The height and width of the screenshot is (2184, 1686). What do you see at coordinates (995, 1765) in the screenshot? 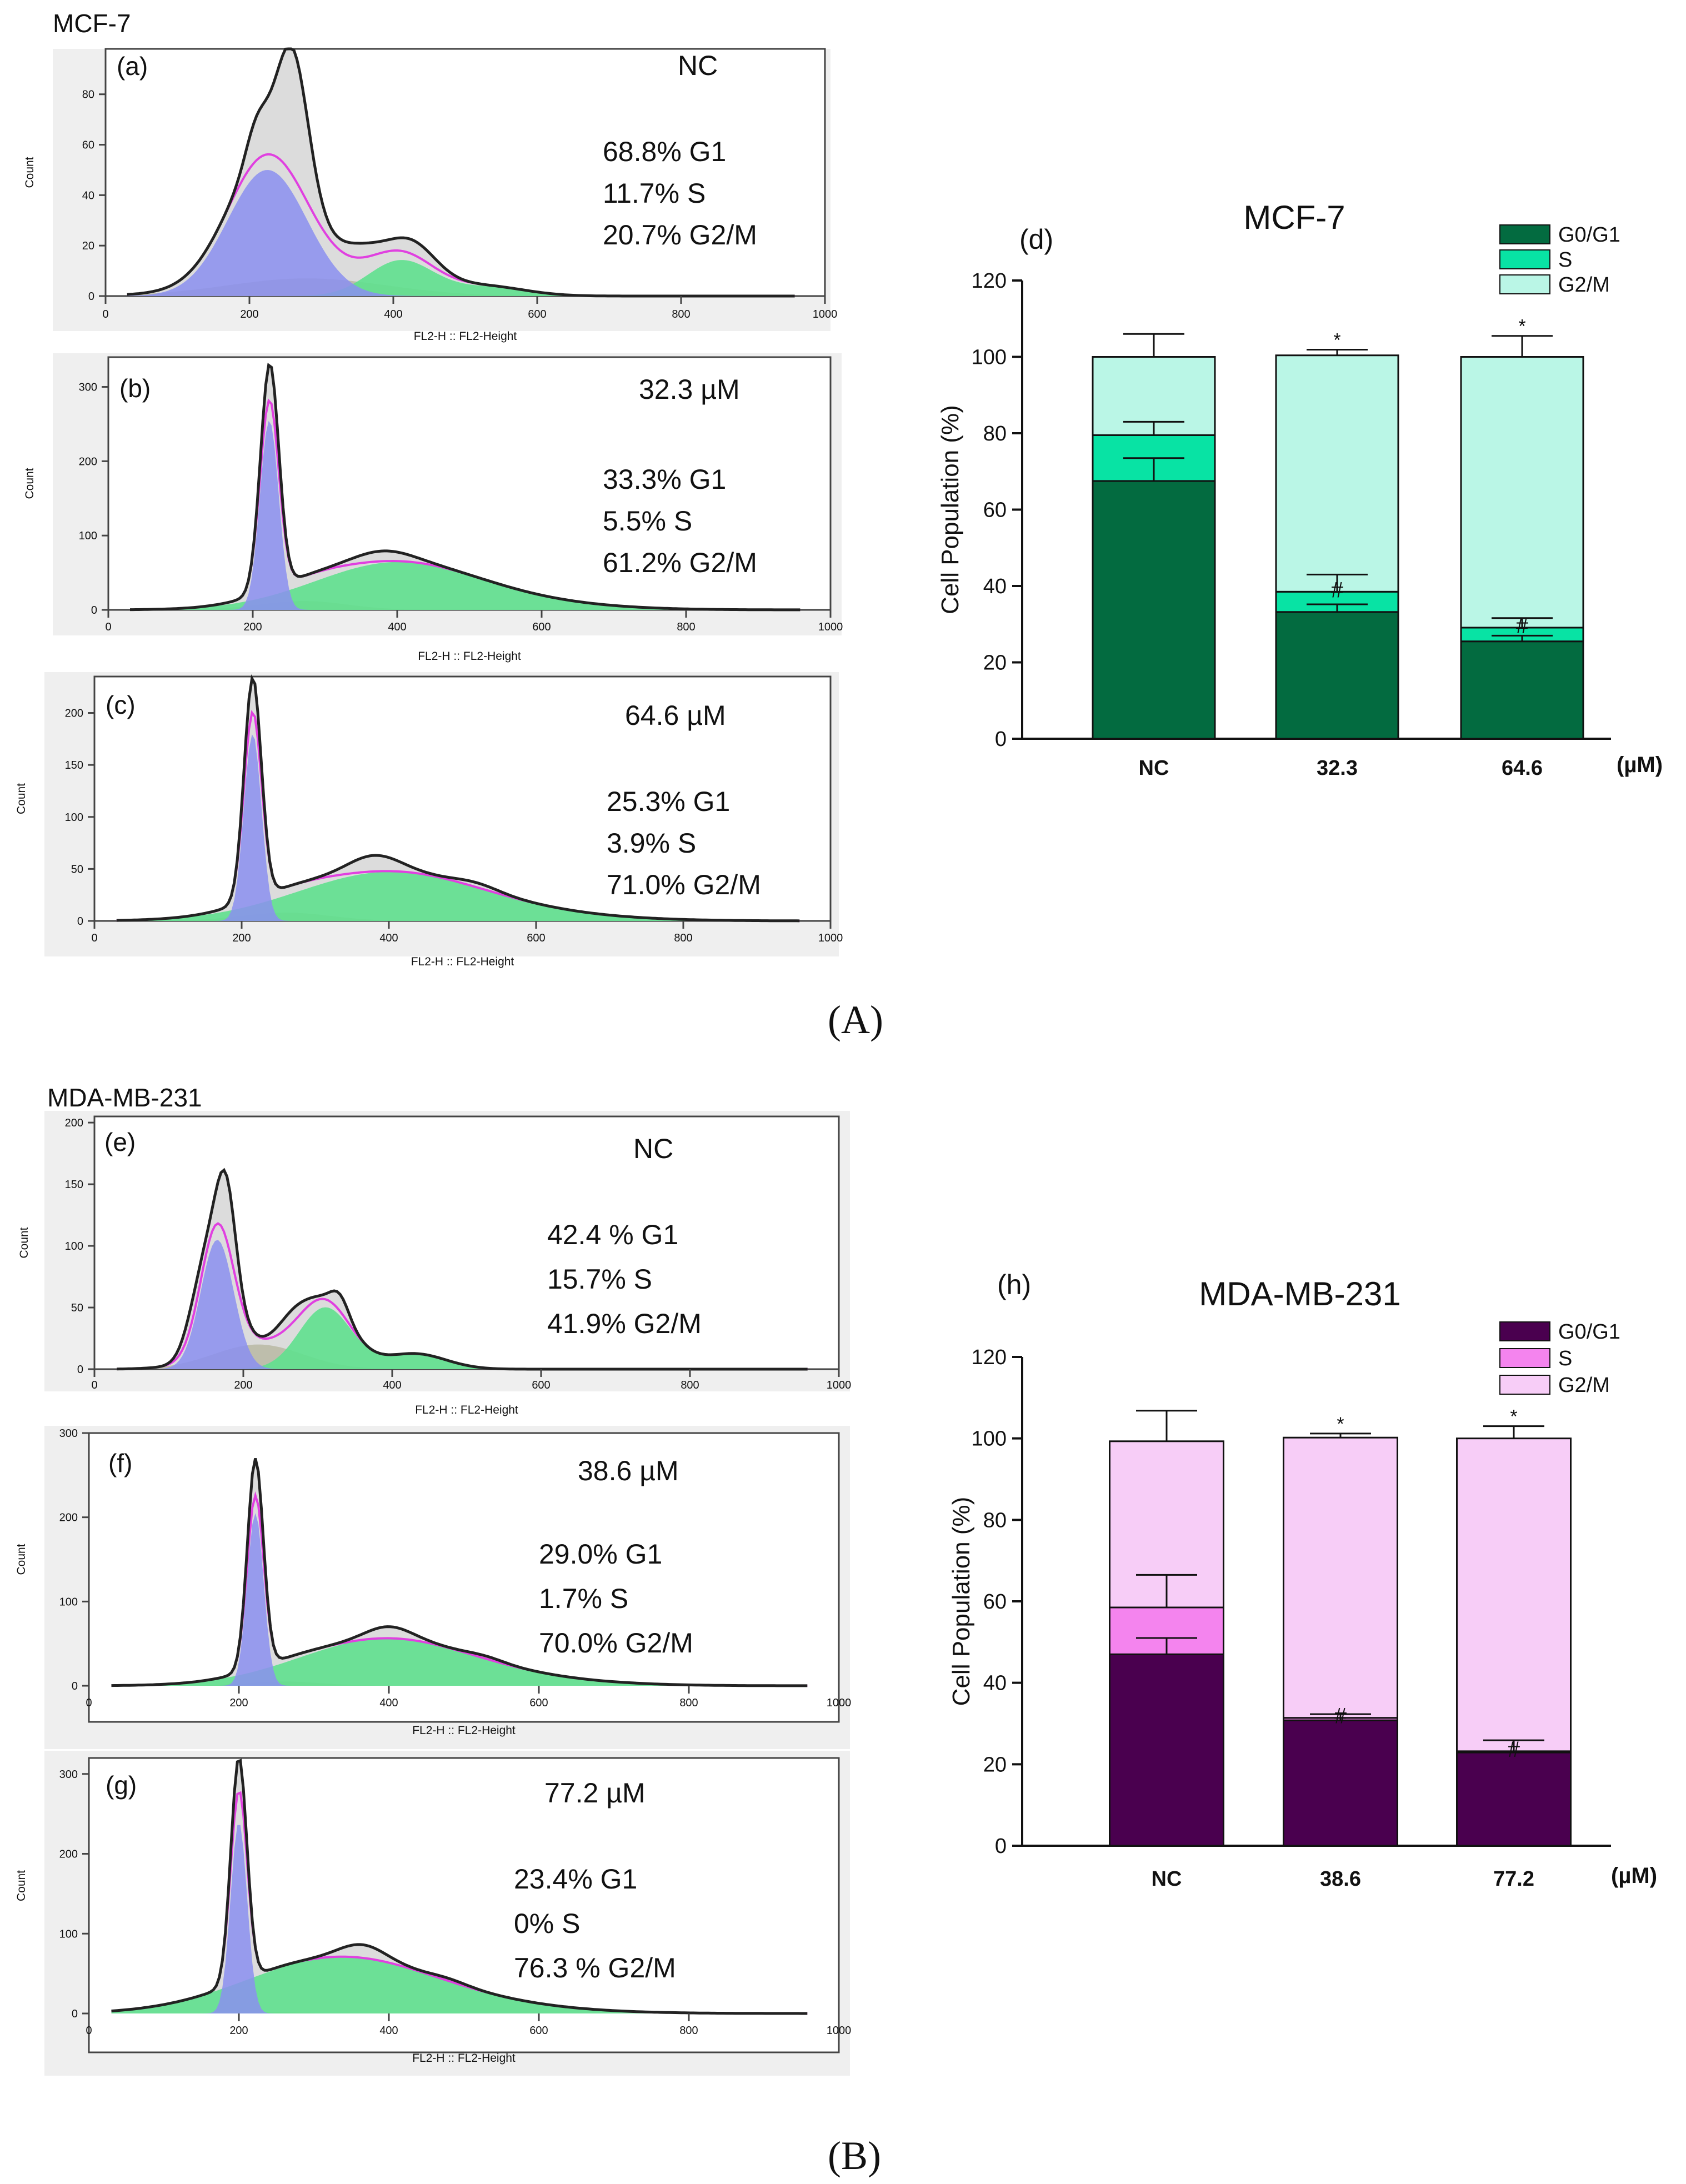
I see `y-tick-label: 20` at bounding box center [995, 1765].